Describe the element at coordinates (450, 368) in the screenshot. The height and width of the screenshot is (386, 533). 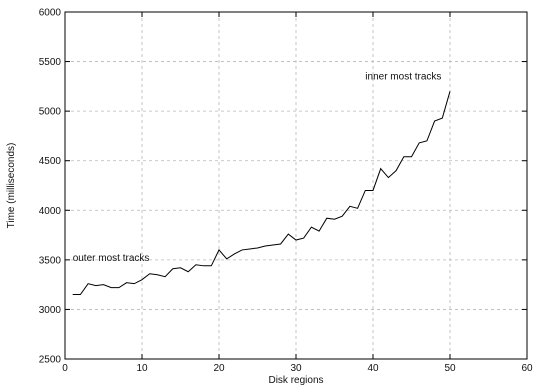
I see `x-tick-label: 50` at that location.